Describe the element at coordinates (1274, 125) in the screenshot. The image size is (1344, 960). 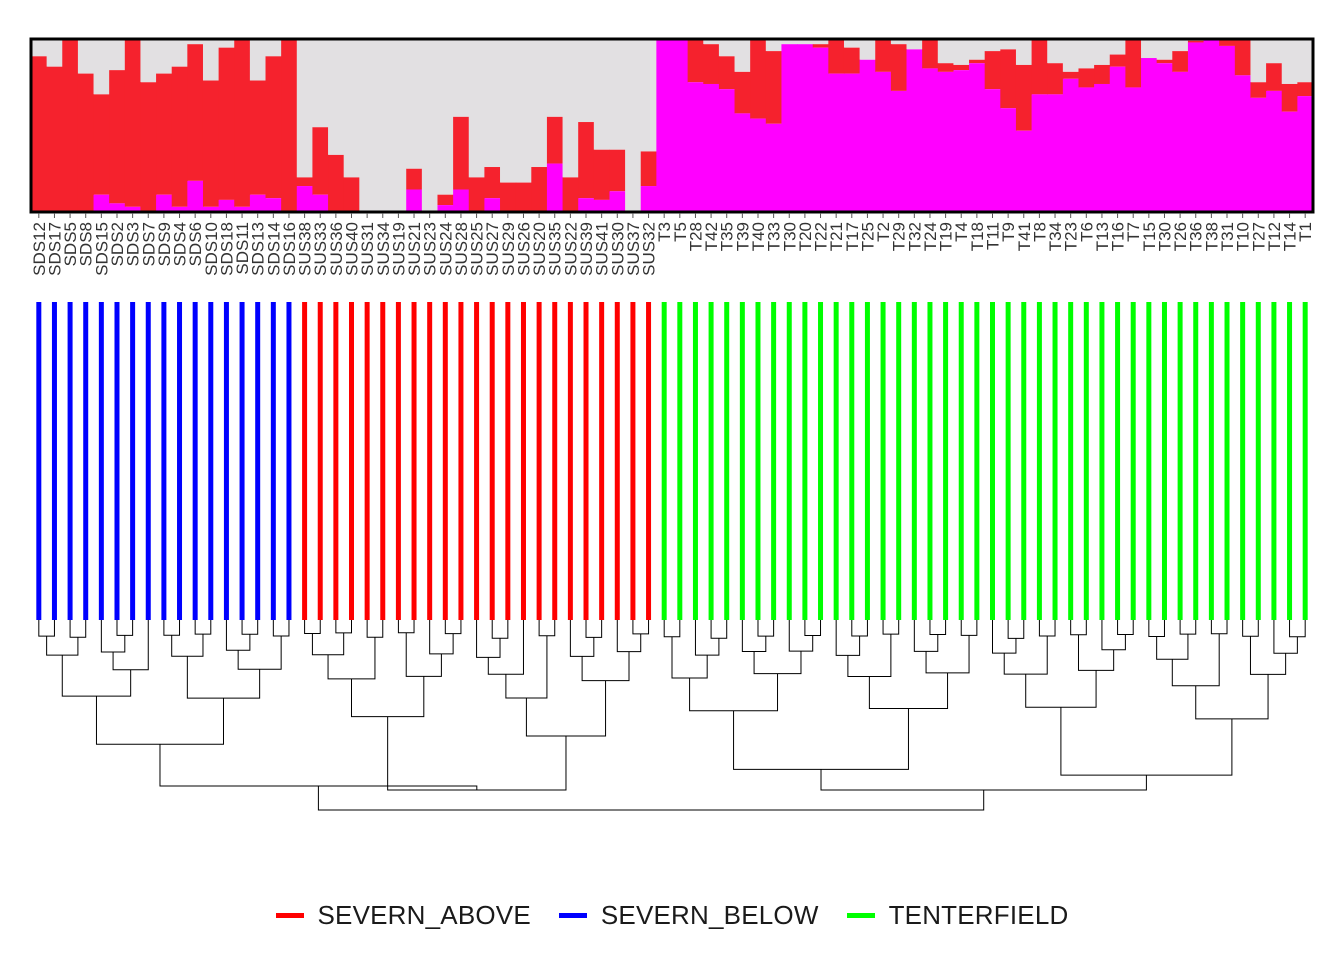
I see `bar-t12` at that location.